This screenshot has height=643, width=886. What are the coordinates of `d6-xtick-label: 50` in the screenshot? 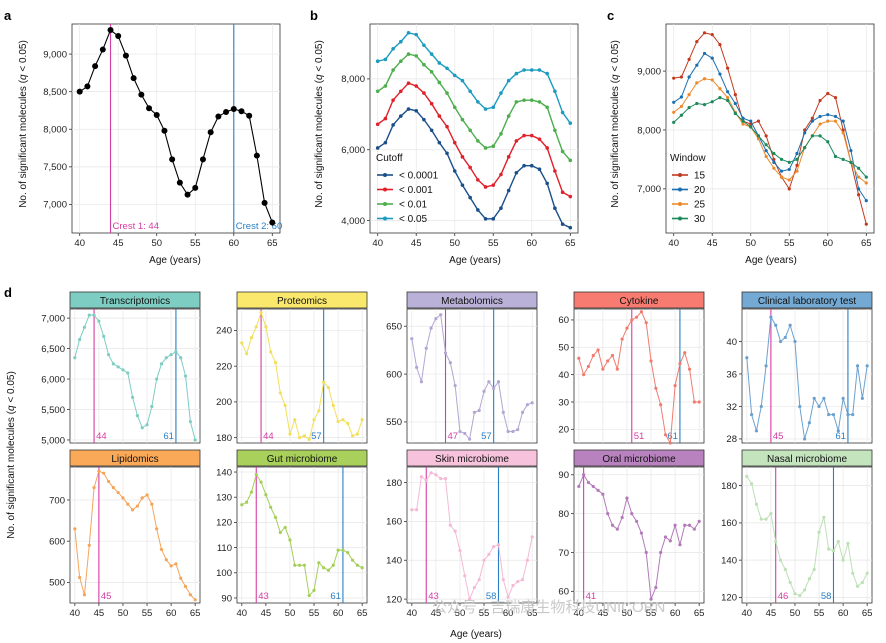 It's located at (123, 613).